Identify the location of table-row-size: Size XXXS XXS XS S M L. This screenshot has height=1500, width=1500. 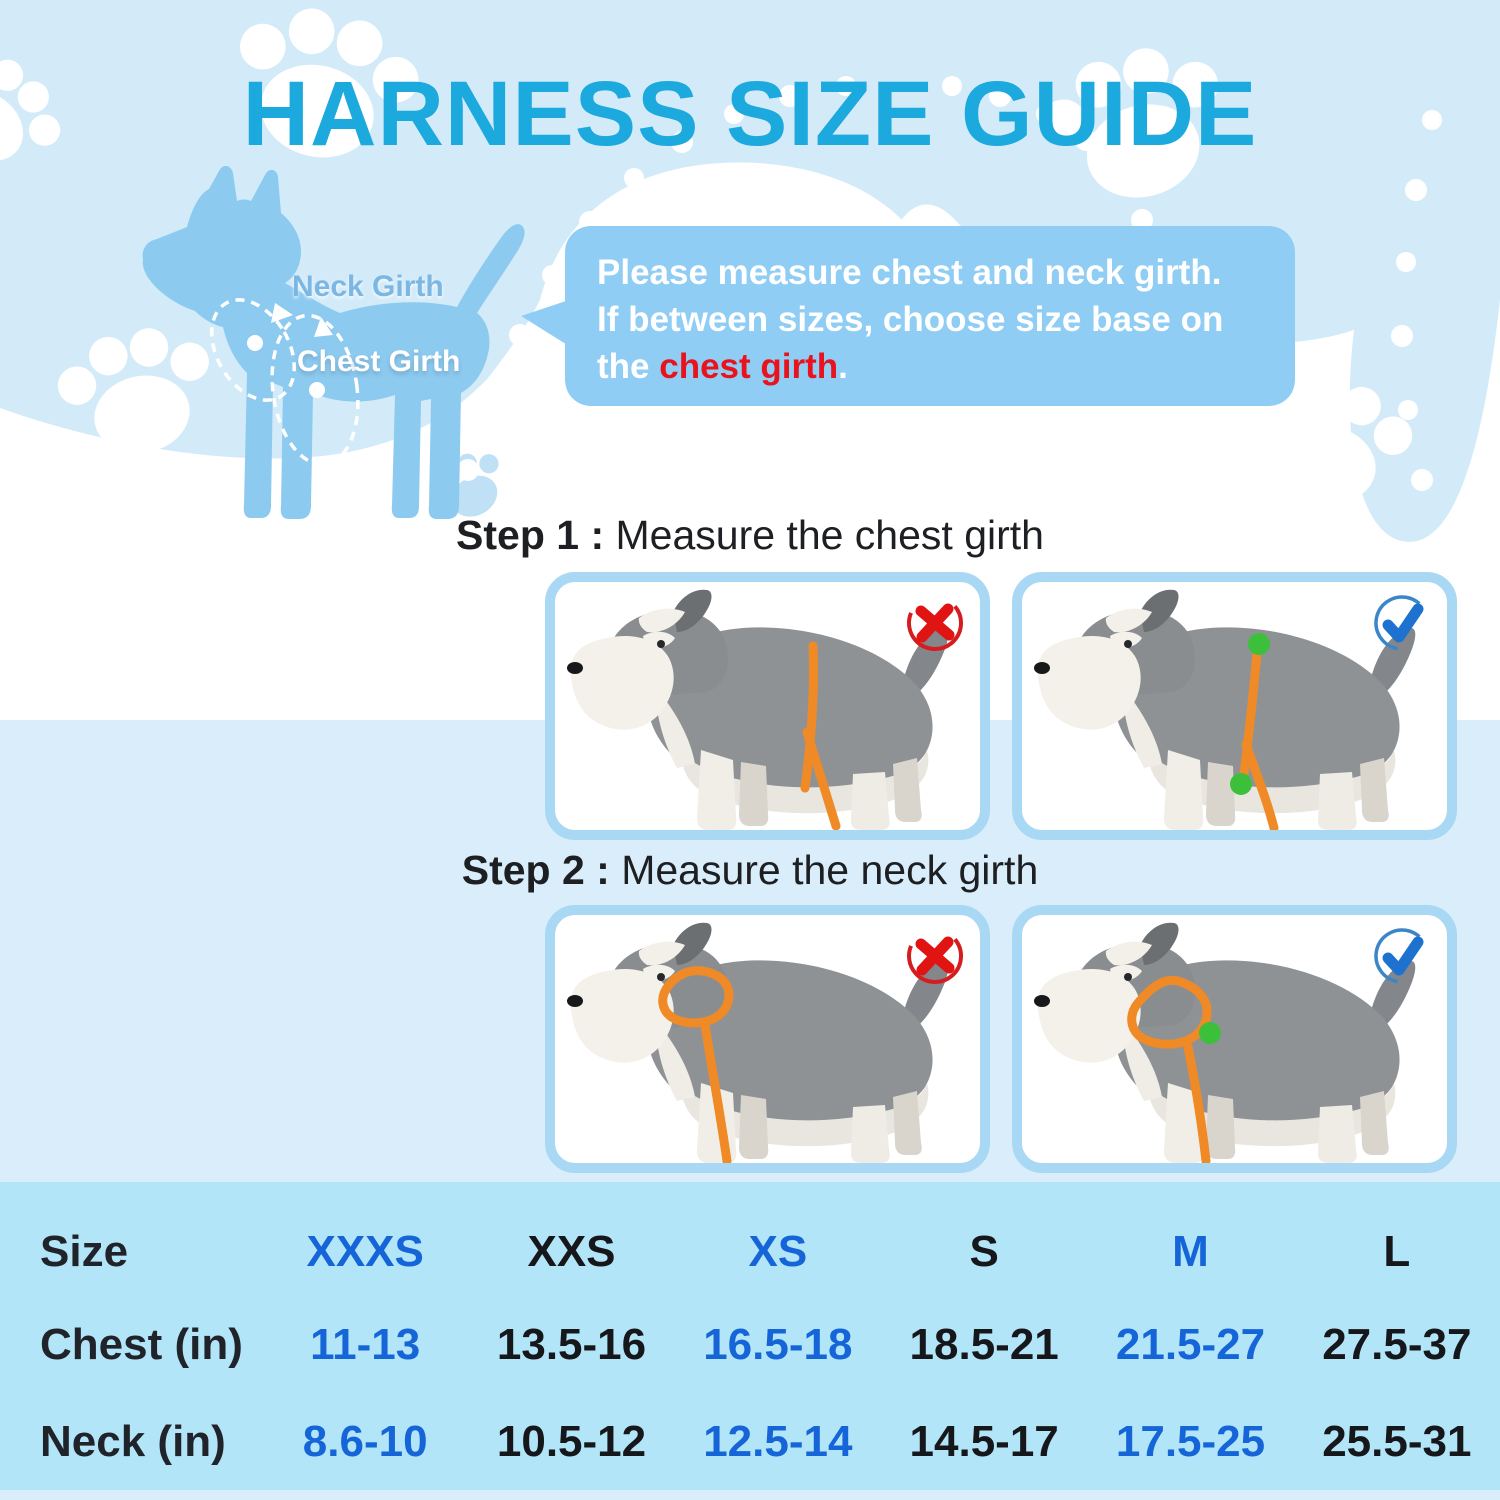
(750, 1252).